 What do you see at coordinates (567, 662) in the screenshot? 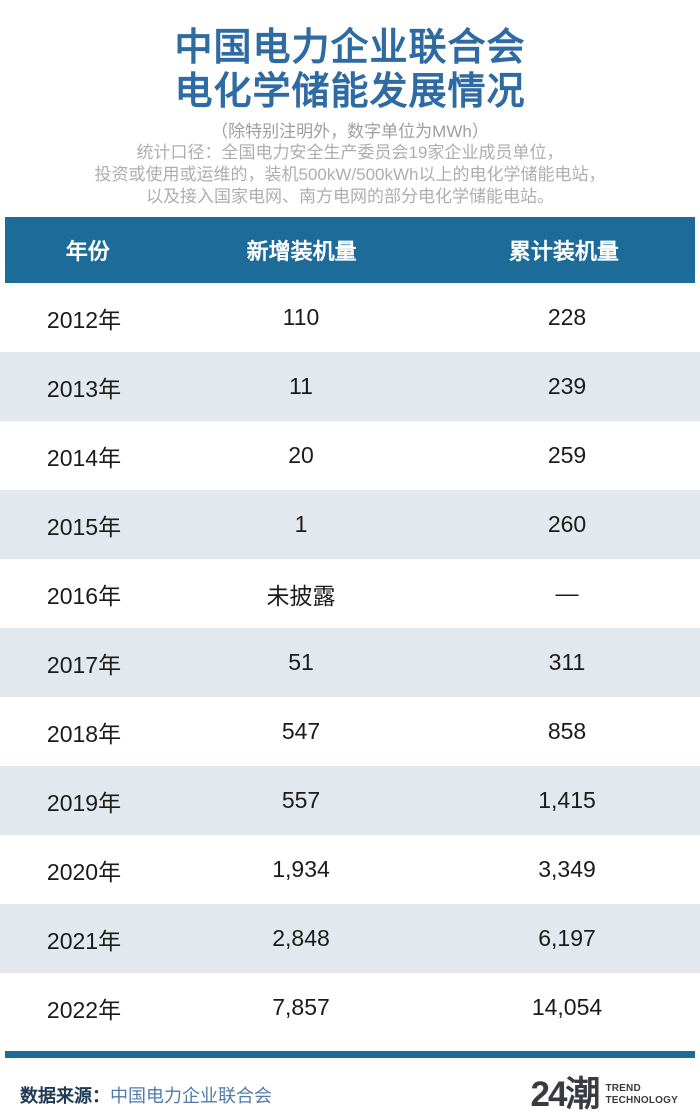
I see `cumulative-cell: 311` at bounding box center [567, 662].